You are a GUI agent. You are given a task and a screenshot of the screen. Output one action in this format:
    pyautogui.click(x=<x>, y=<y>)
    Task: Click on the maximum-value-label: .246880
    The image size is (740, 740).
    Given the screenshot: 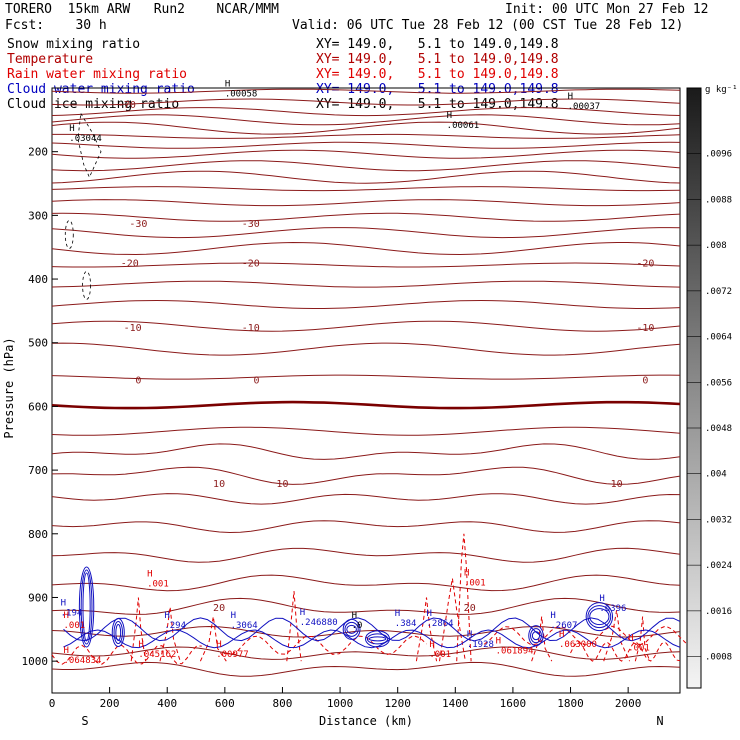 What is the action you would take?
    pyautogui.click(x=319, y=623)
    